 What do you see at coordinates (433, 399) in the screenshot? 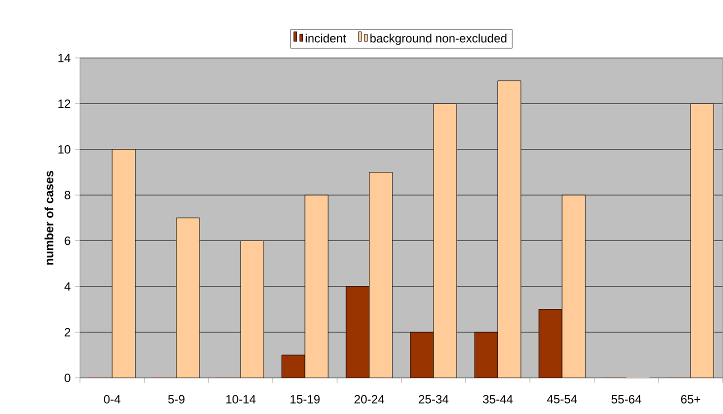
I see `x-tick-label: 25-34` at bounding box center [433, 399].